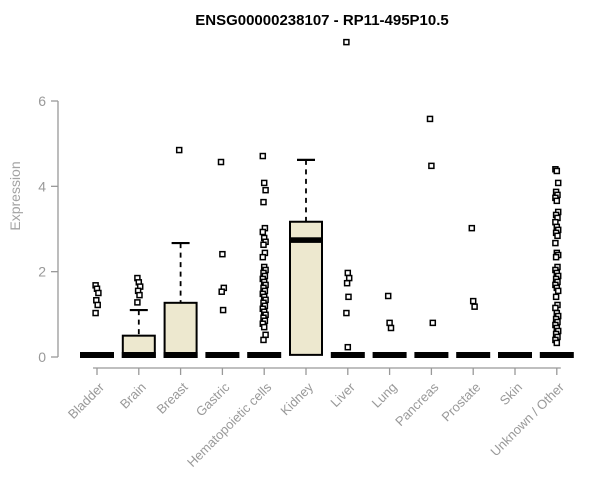 Image resolution: width=600 pixels, height=500 pixels. I want to click on category-label: Breast, so click(172, 397).